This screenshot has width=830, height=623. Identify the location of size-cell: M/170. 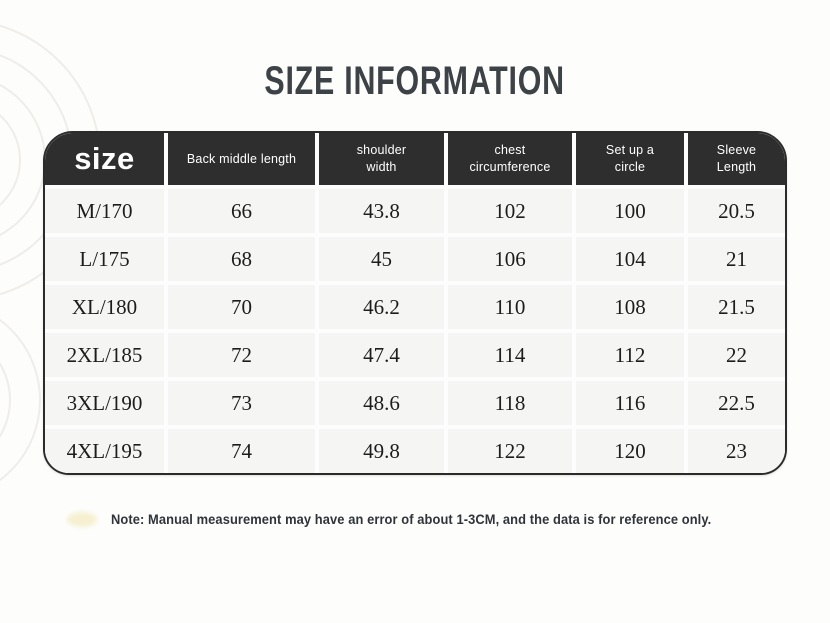
(104, 211).